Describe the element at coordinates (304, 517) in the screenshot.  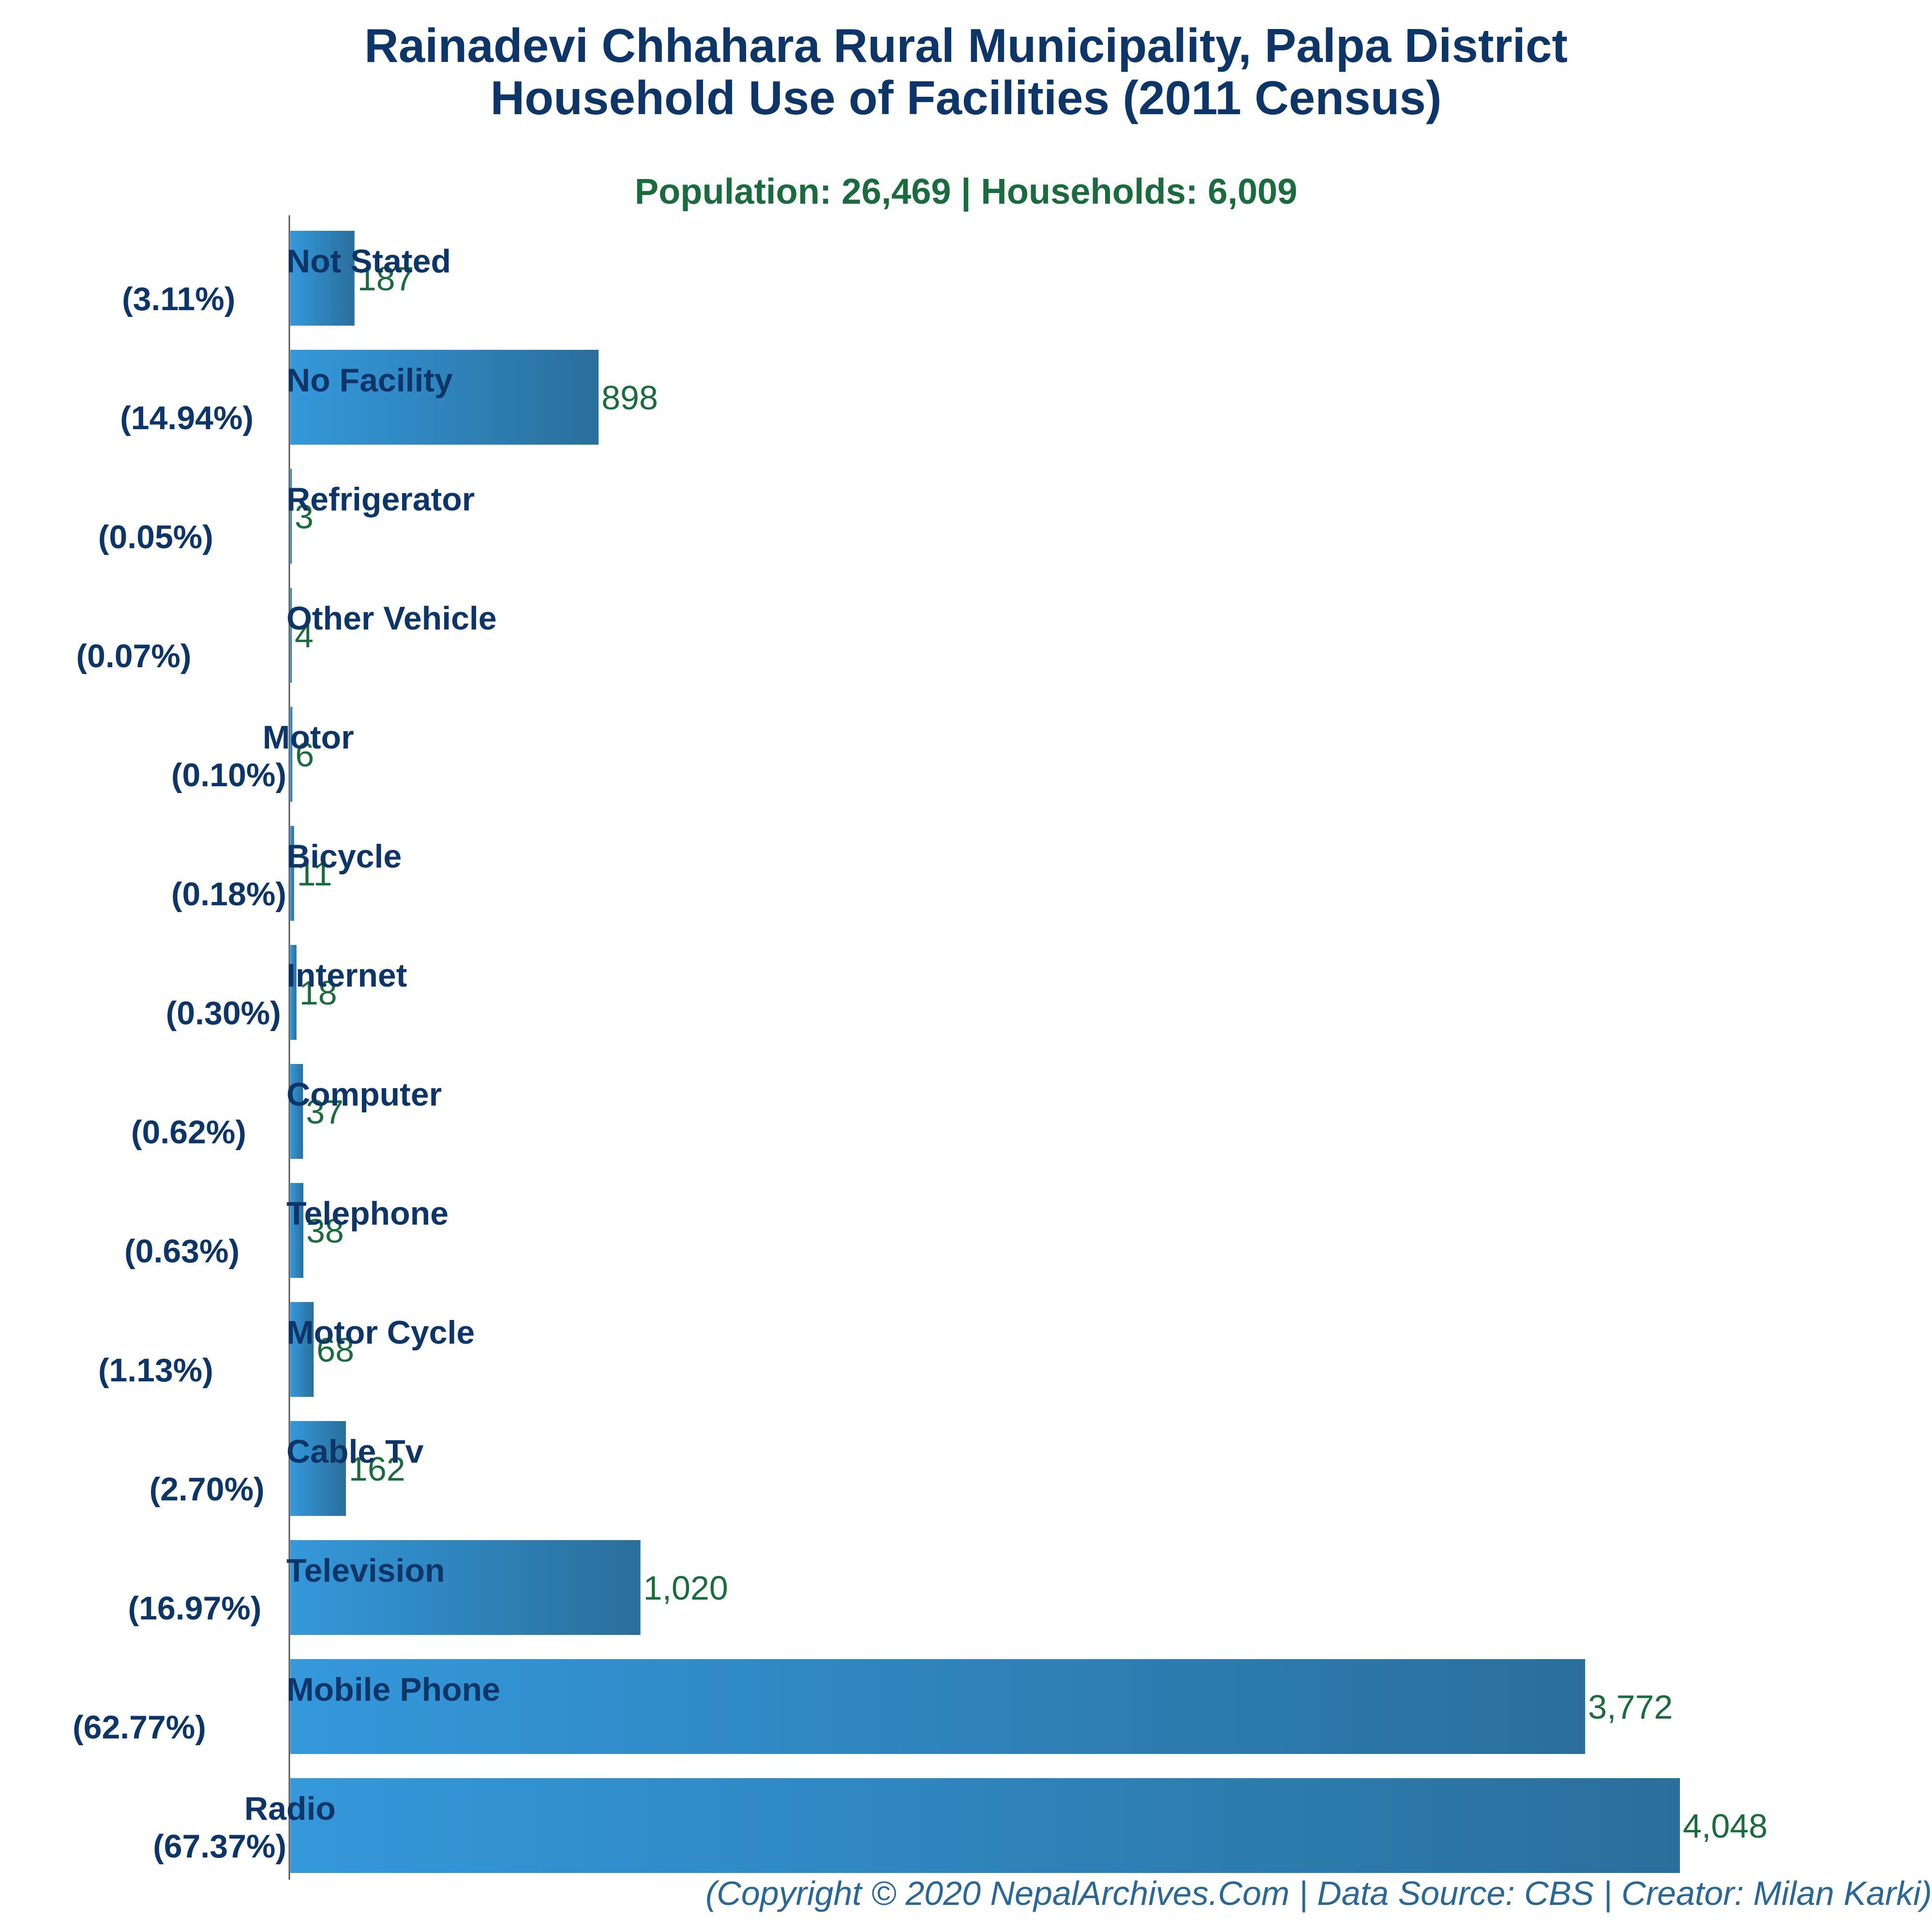
I see `value-label: 3` at that location.